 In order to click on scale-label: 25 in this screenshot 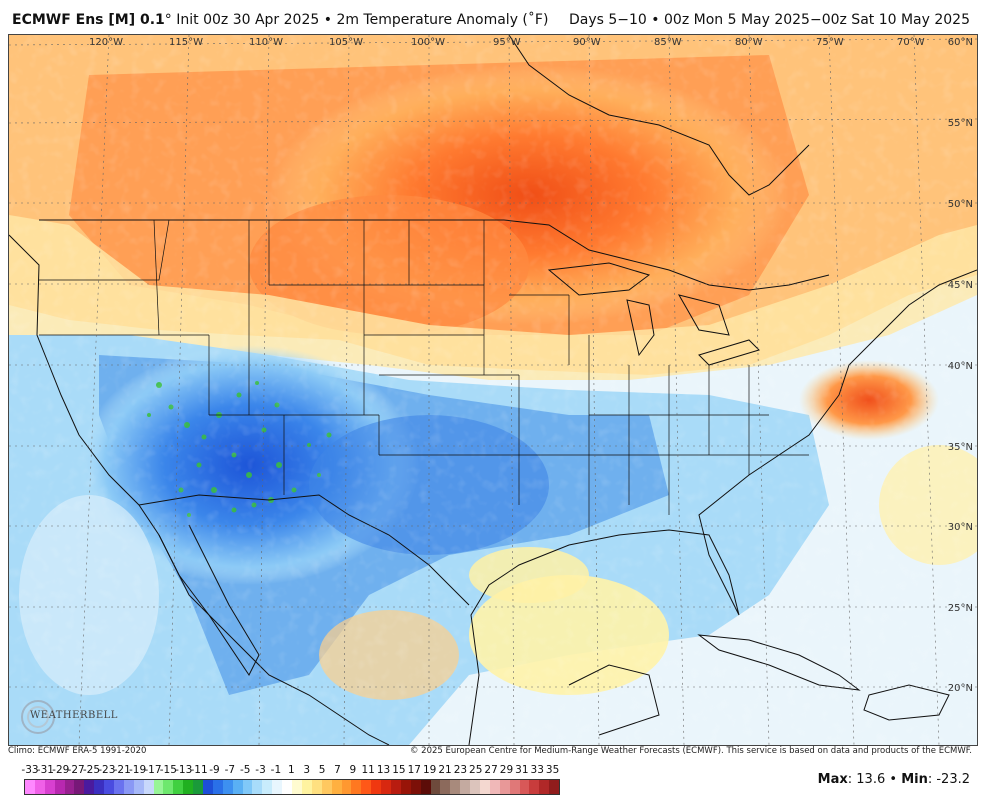, I will do `click(476, 770)`.